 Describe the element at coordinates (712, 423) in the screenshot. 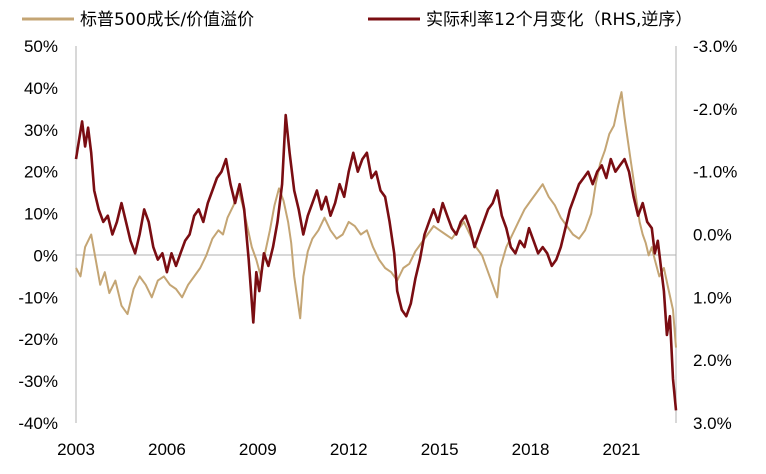

I see `right-tick-label: 3.0%` at that location.